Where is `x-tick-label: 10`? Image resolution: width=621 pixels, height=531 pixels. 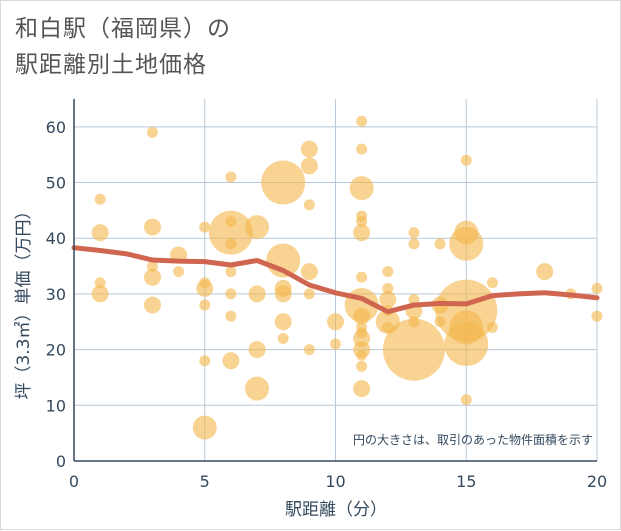 x-tick-label: 10 is located at coordinates (335, 481).